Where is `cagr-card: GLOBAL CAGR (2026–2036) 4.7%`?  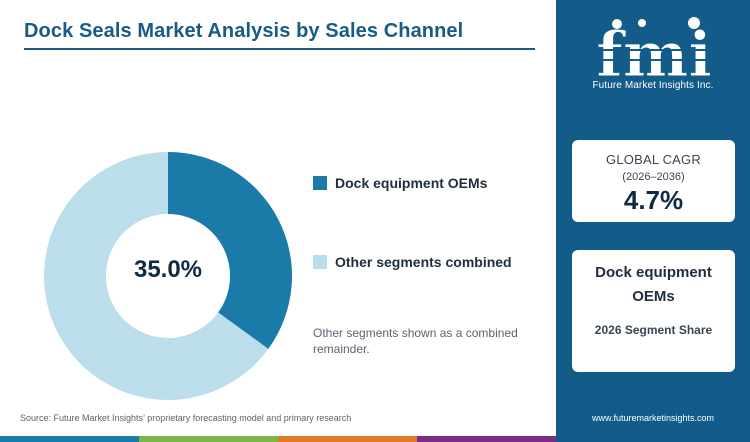
cagr-card: GLOBAL CAGR (2026–2036) 4.7% is located at coordinates (653, 181).